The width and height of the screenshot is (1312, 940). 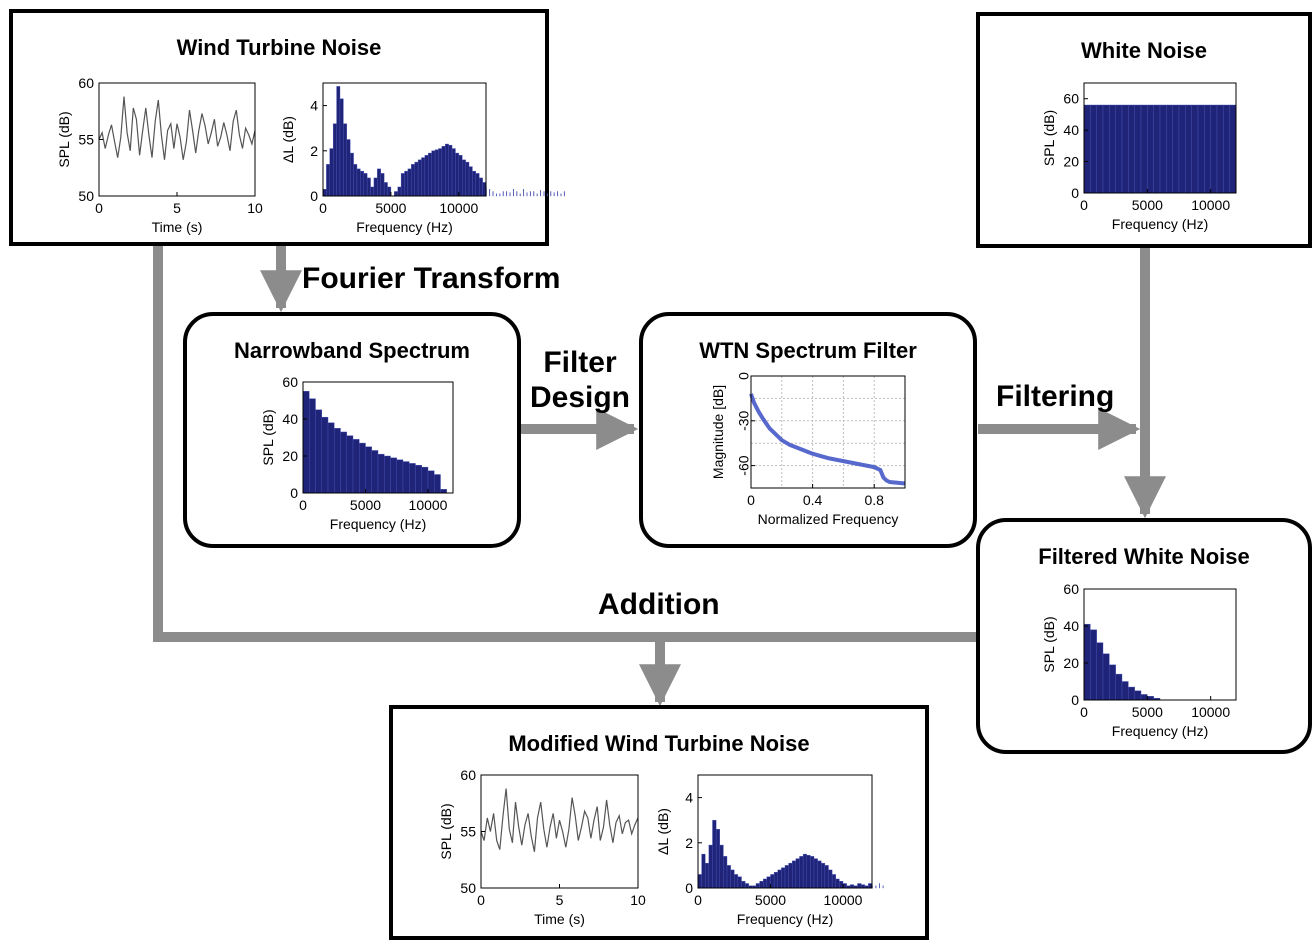 I want to click on x-tick-label: 0.4, so click(x=813, y=500).